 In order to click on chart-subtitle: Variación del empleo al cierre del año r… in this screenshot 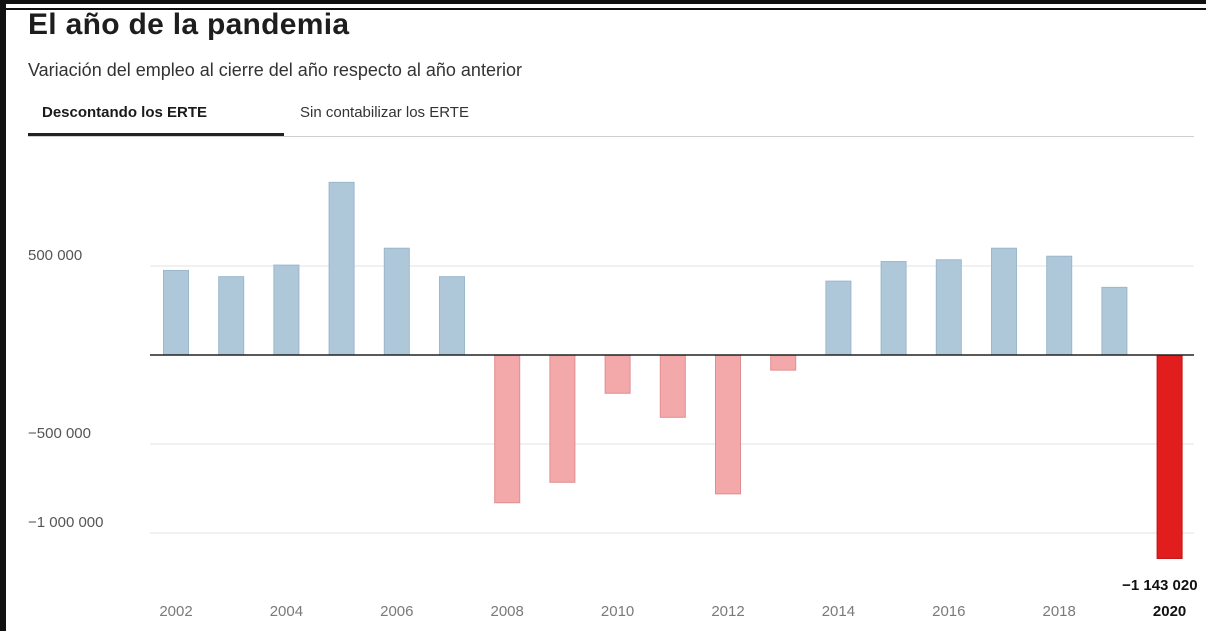, I will do `click(275, 70)`.